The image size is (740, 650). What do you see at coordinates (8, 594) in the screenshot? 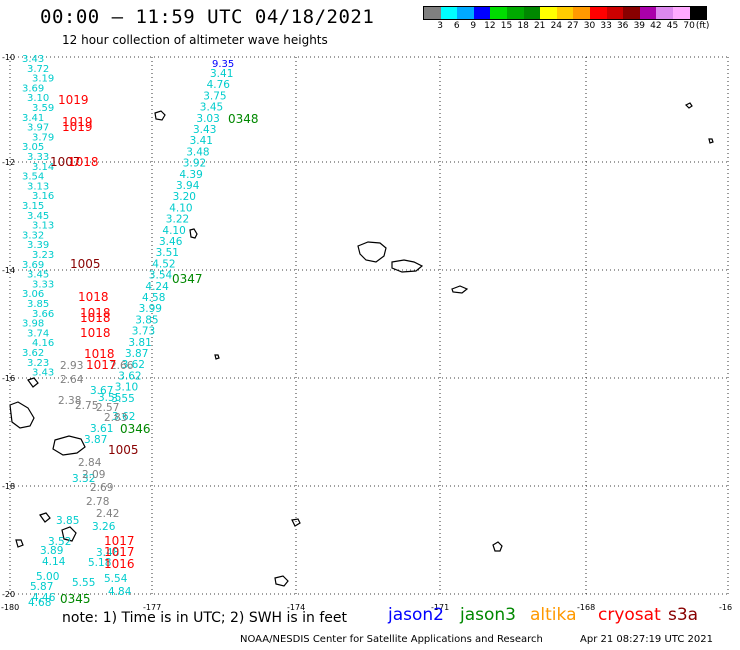
I see `lat-tick-label: -20` at bounding box center [8, 594].